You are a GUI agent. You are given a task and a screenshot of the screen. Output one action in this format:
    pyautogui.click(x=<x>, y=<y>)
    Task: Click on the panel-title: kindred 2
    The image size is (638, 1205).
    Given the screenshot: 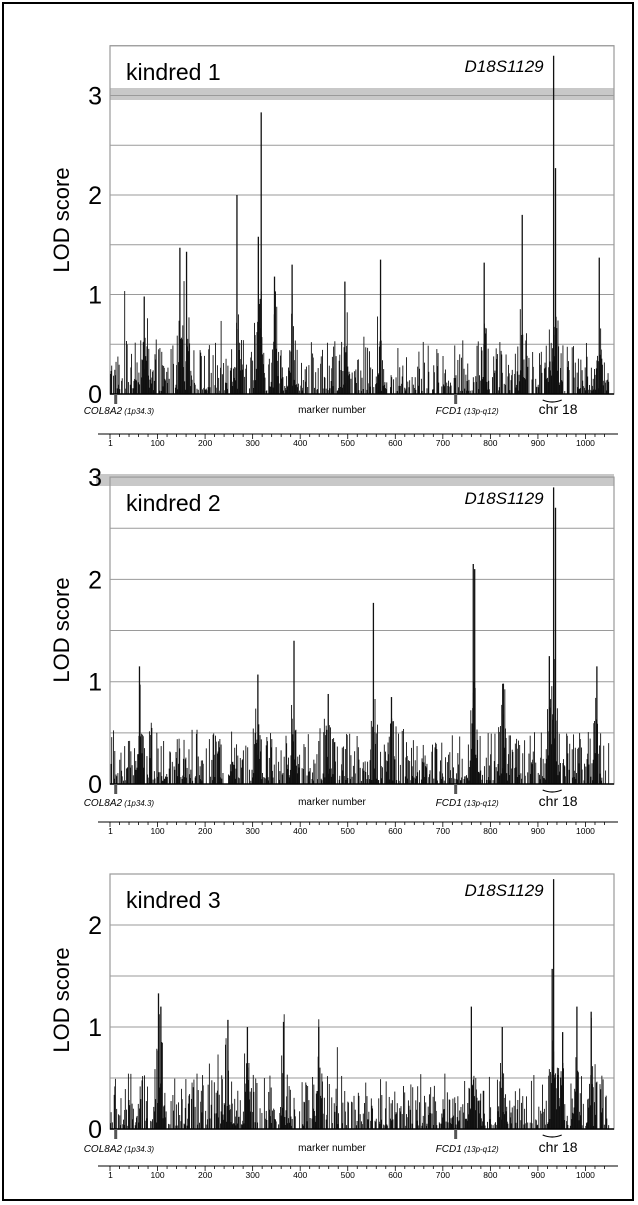 What is the action you would take?
    pyautogui.click(x=173, y=503)
    